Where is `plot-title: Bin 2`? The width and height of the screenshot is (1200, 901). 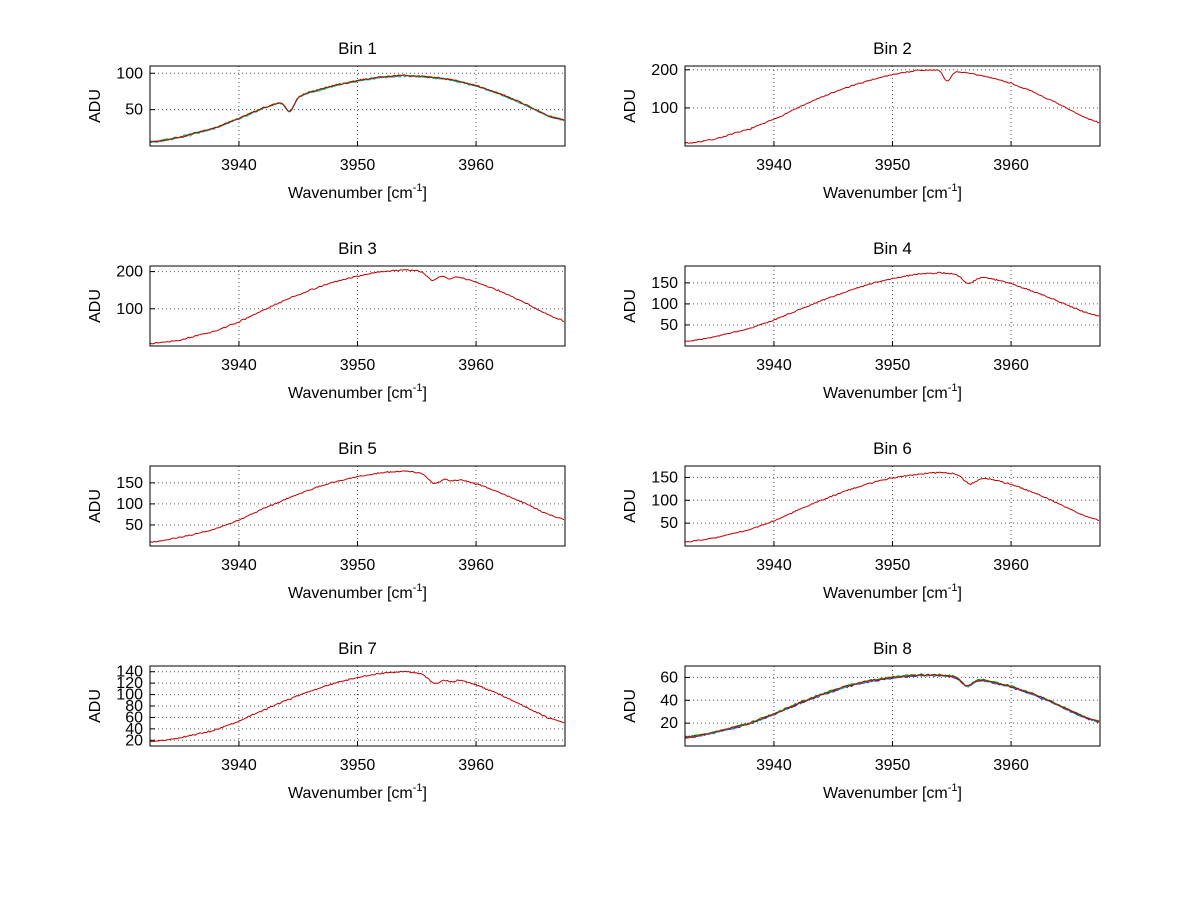 plot-title: Bin 2 is located at coordinates (892, 48).